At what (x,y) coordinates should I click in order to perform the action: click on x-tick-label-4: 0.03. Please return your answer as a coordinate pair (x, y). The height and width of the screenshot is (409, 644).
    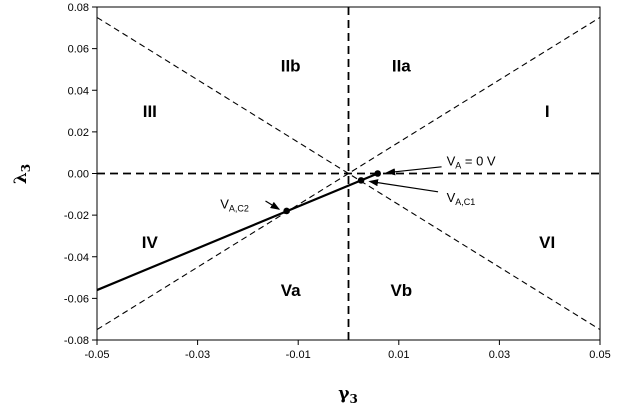
    Looking at the image, I should click on (499, 355).